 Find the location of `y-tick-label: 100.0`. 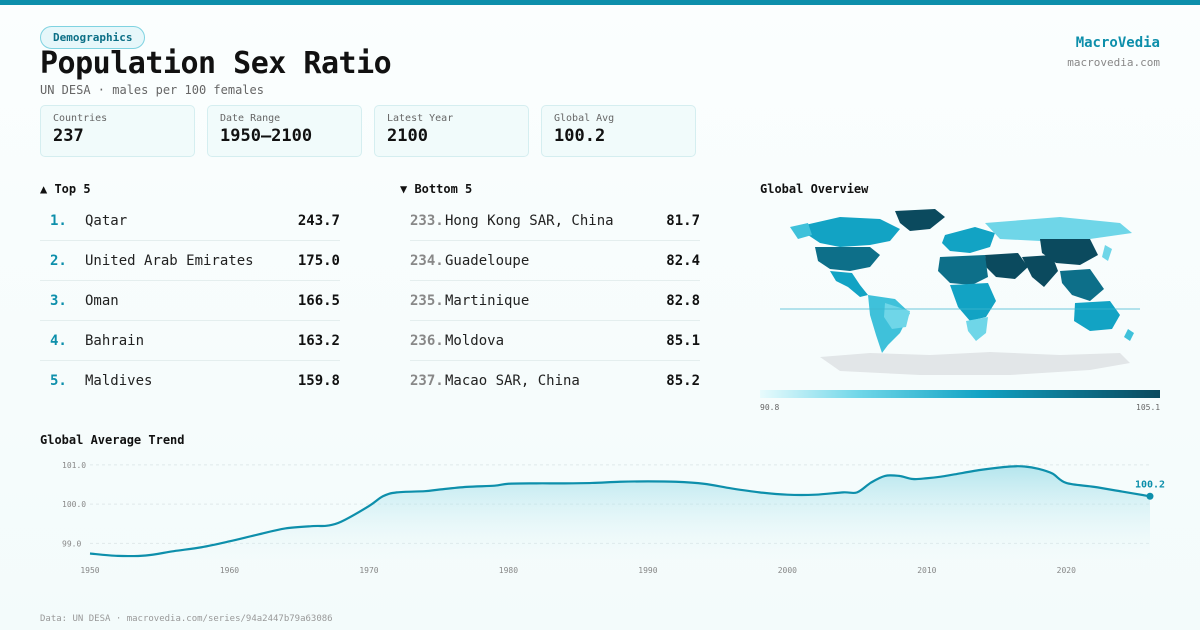

y-tick-label: 100.0 is located at coordinates (74, 504).